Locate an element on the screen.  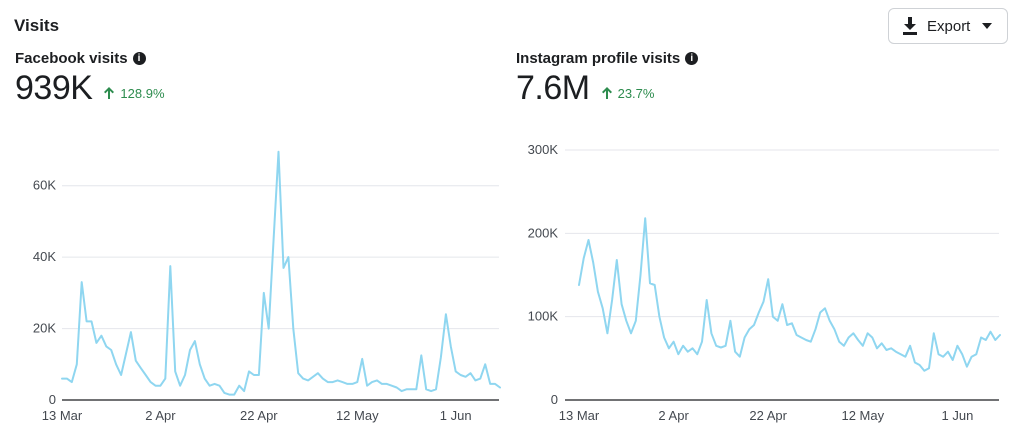
y-tick-label: 300K is located at coordinates (543, 149).